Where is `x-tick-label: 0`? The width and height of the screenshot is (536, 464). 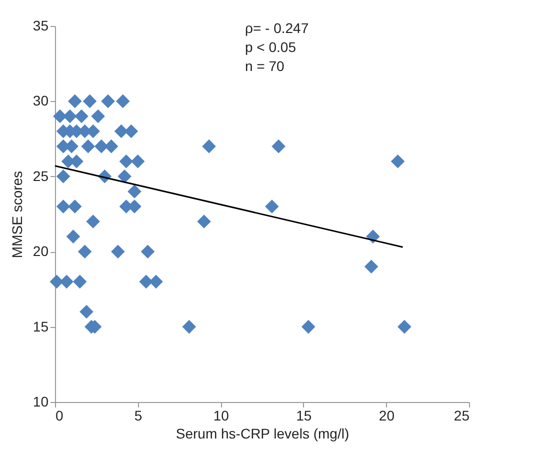 x-tick-label: 0 is located at coordinates (60, 416).